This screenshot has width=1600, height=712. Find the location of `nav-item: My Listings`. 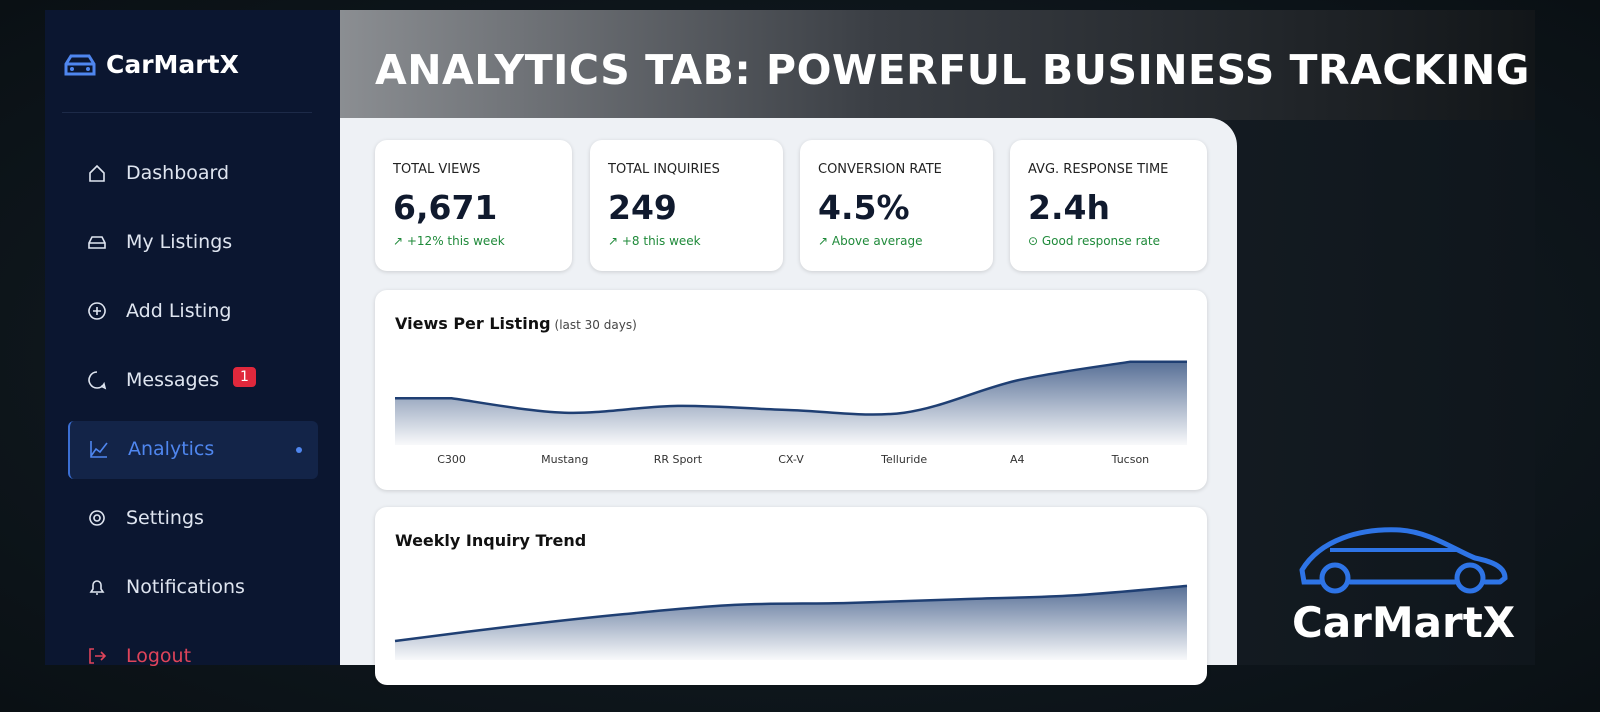

nav-item: My Listings is located at coordinates (192, 243).